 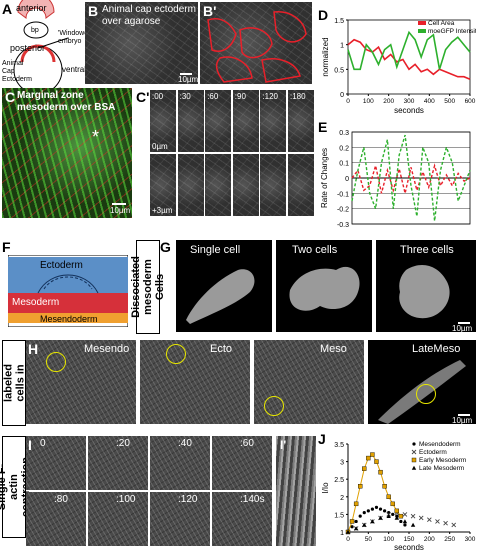 What do you see at coordinates (31, 8) in the screenshot?
I see `anterior-label: anterior` at bounding box center [31, 8].